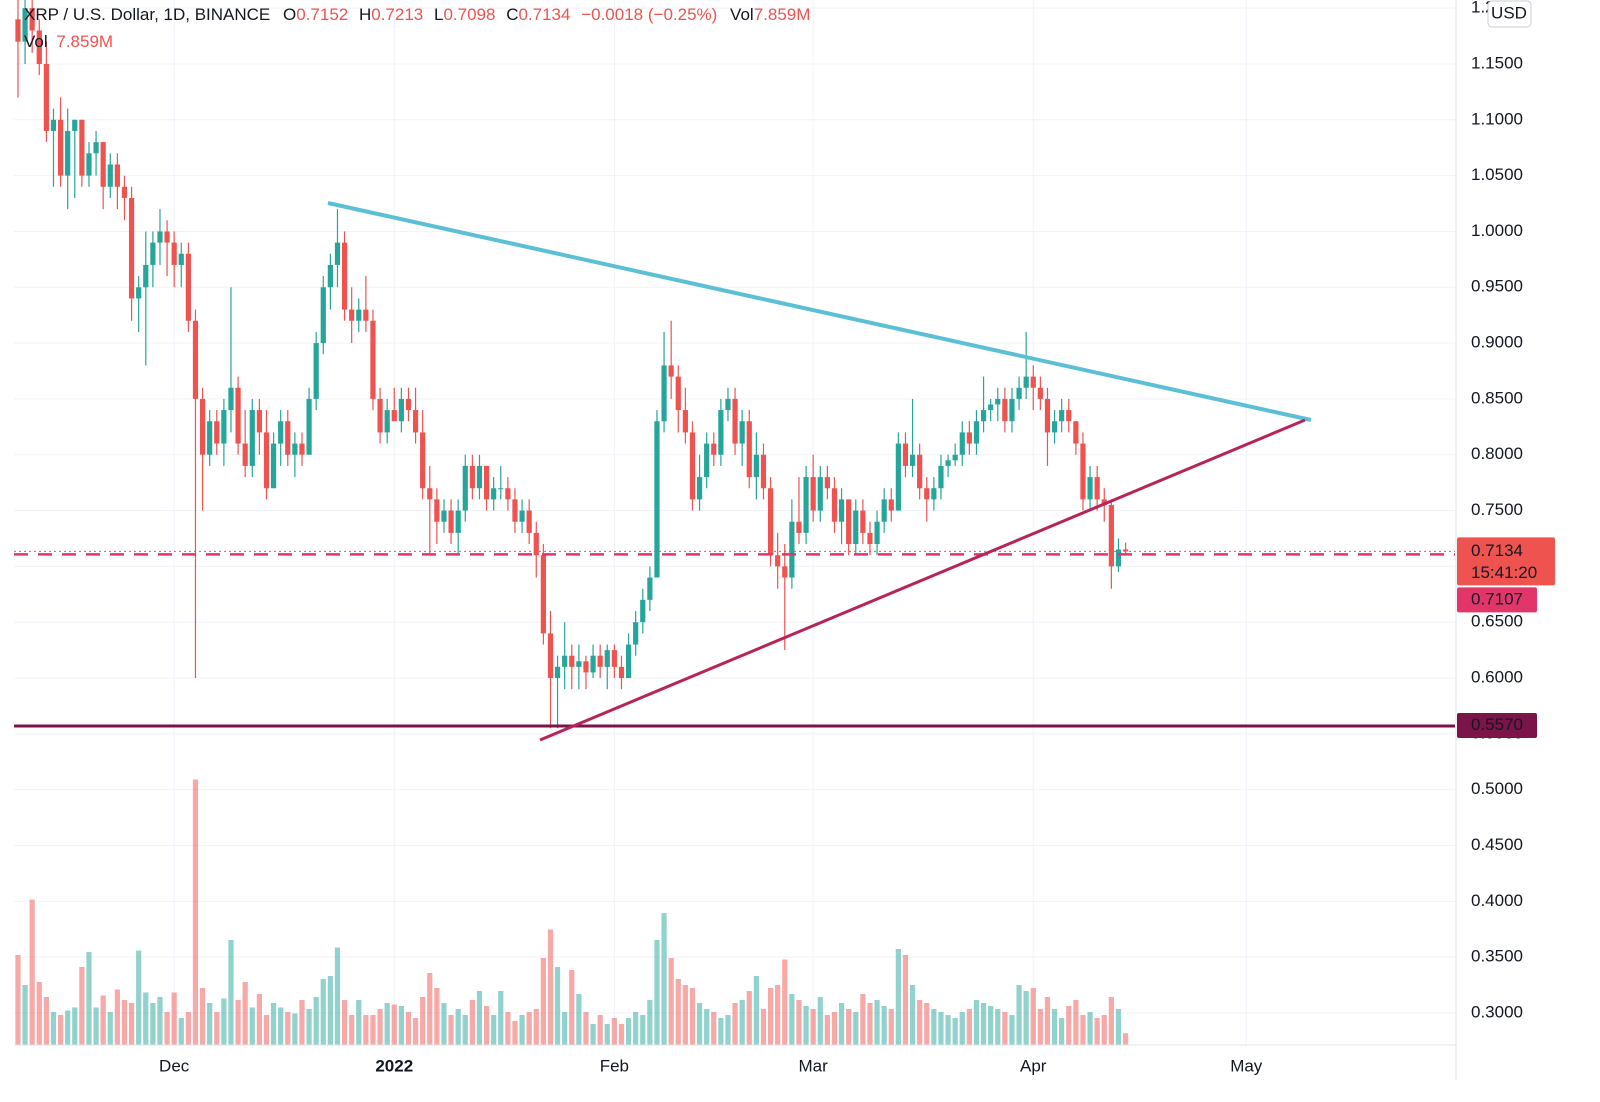  What do you see at coordinates (289, 14) in the screenshot?
I see `ohlc-key: O` at bounding box center [289, 14].